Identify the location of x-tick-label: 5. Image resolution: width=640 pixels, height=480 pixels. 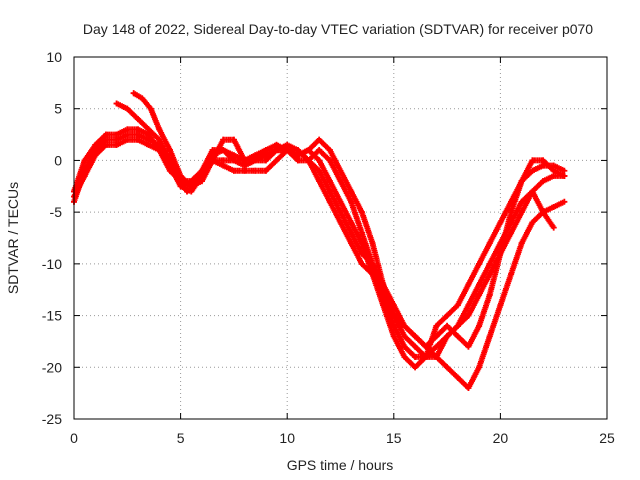
(181, 438).